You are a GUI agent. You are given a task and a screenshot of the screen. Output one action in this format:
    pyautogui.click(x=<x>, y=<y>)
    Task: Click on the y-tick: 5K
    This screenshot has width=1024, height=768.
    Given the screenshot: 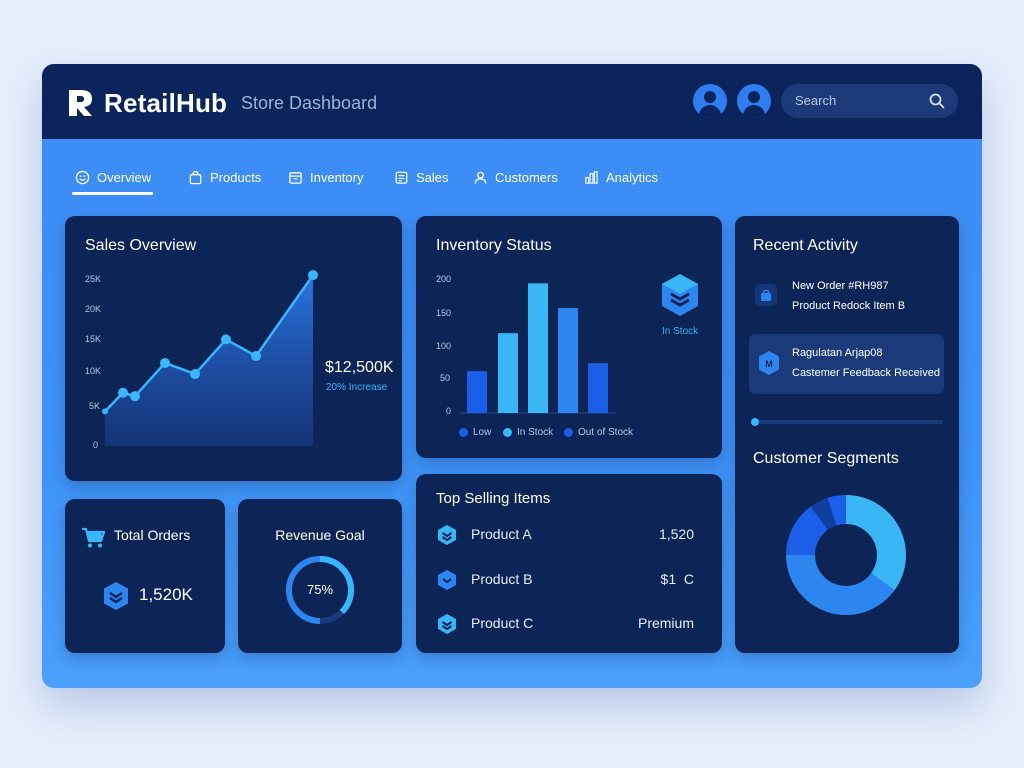 What is the action you would take?
    pyautogui.click(x=95, y=406)
    